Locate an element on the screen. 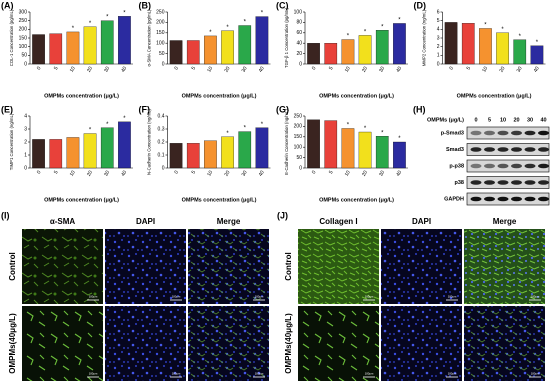 Image resolution: width=550 pixels, height=383 pixels. y-axis-label: COL-1 Concentration (pg/mL) is located at coordinates (11, 37).